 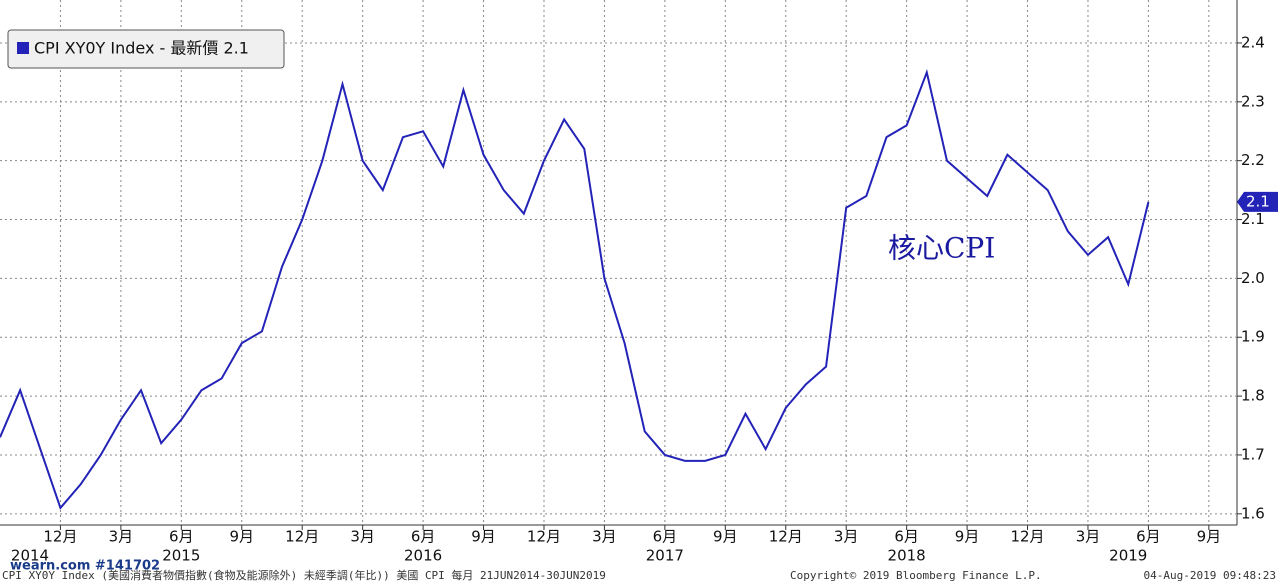 I want to click on legend-swatch, so click(x=23, y=48).